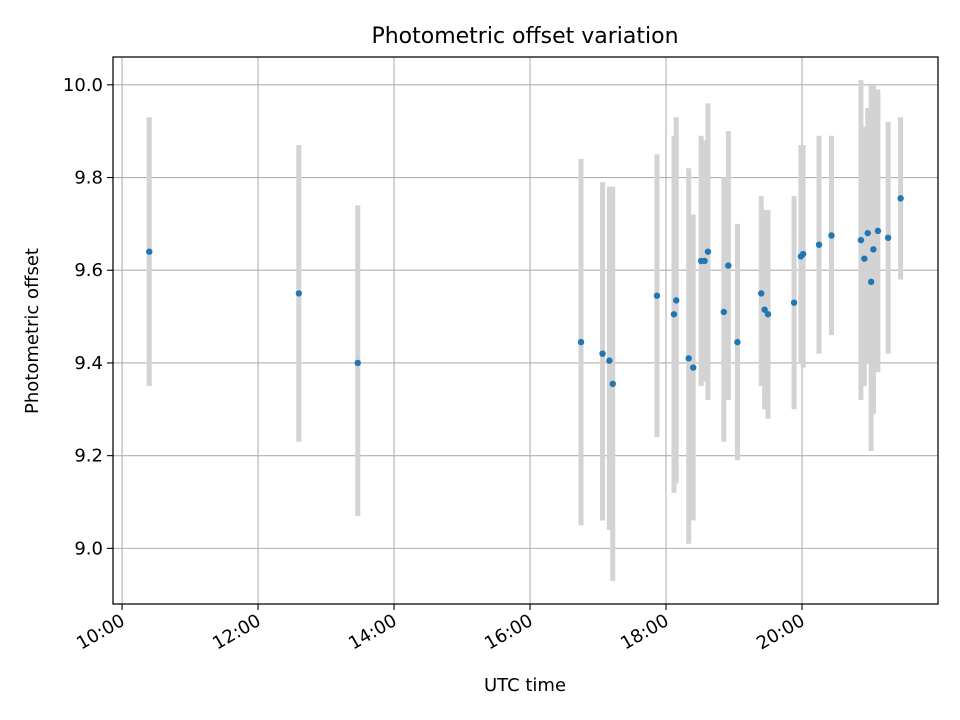 The width and height of the screenshot is (960, 720). What do you see at coordinates (524, 36) in the screenshot?
I see `chart-title: Photometric offset variation` at bounding box center [524, 36].